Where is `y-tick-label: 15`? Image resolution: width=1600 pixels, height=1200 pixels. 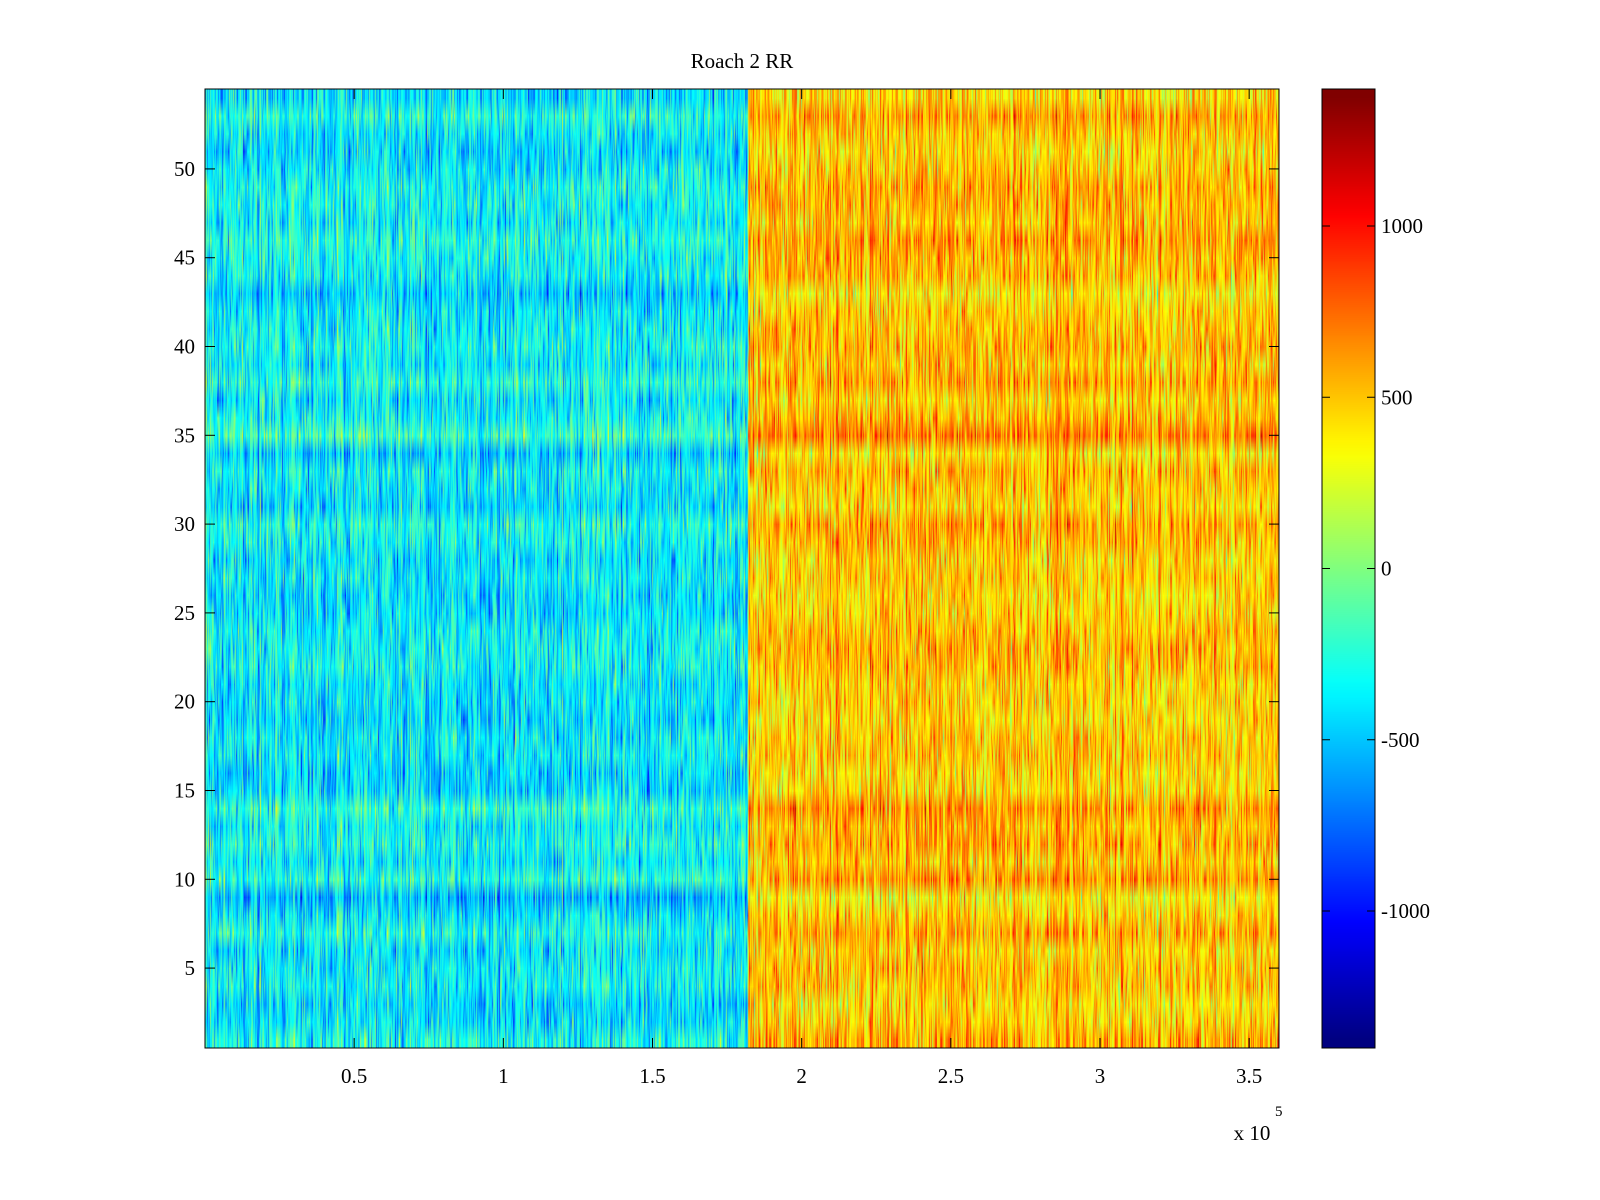
y-tick-label: 15 is located at coordinates (184, 790).